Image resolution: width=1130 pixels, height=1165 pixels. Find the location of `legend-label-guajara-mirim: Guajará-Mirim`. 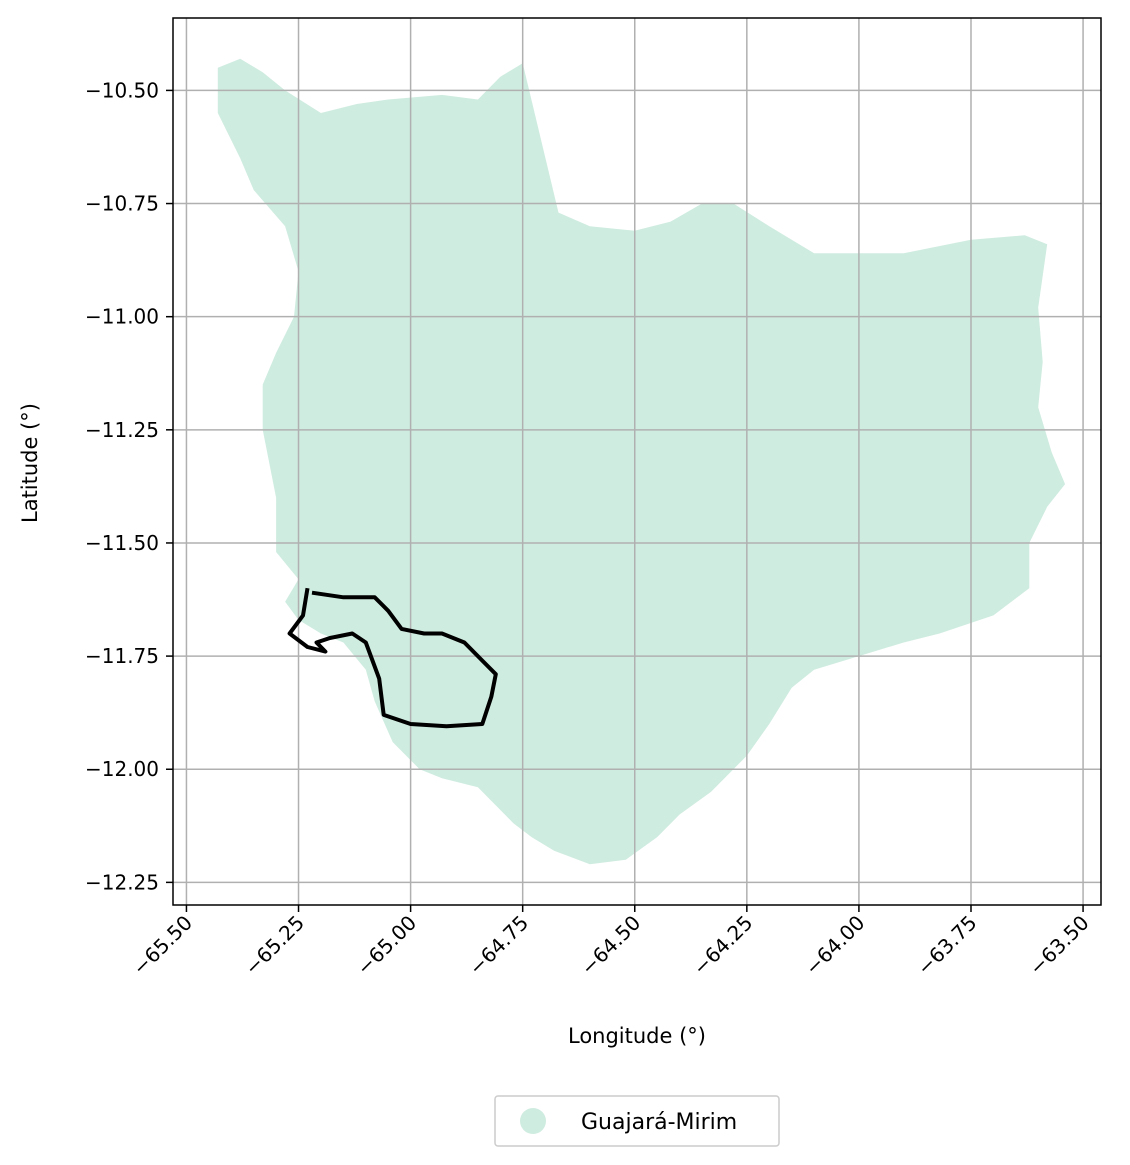

legend-label-guajara-mirim: Guajará-Mirim is located at coordinates (659, 1122).